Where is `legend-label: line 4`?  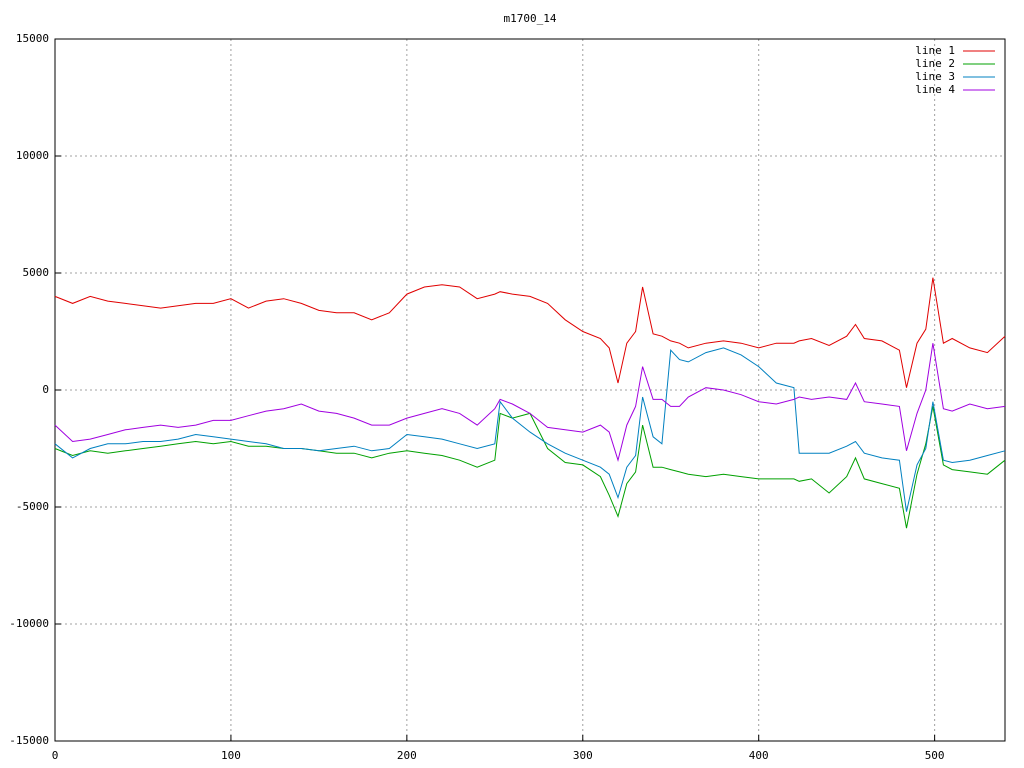
legend-label: line 4 is located at coordinates (935, 89).